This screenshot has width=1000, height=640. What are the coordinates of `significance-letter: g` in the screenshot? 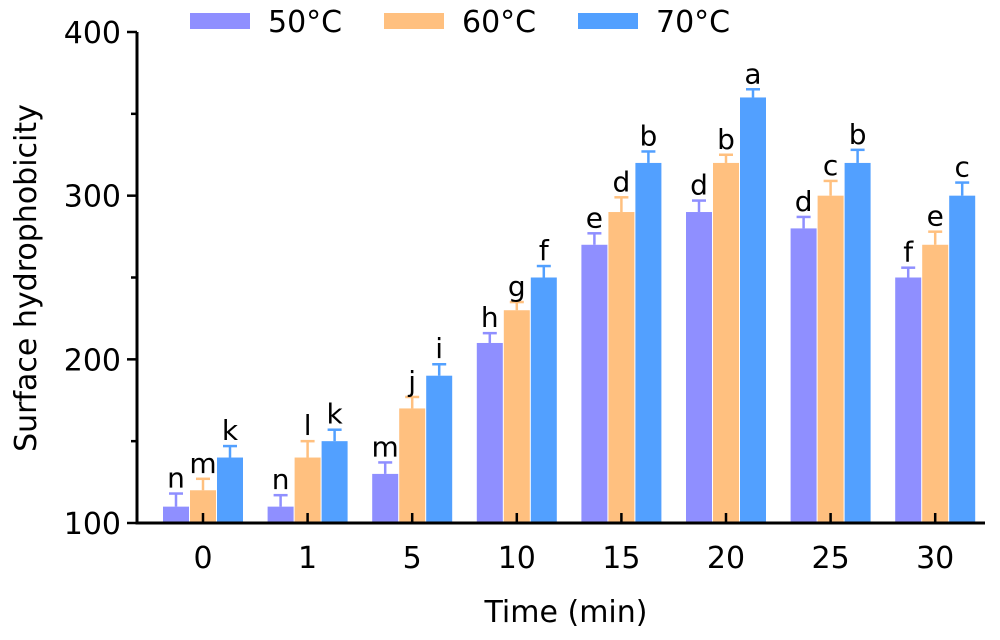 It's located at (517, 286).